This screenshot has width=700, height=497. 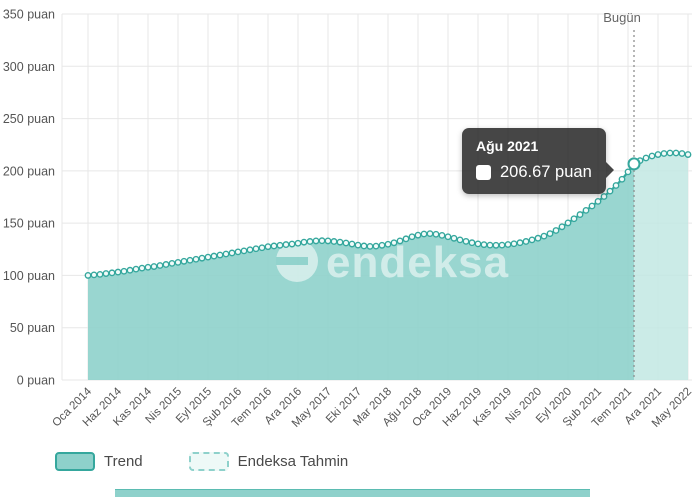 What do you see at coordinates (634, 164) in the screenshot?
I see `highlighted-point` at bounding box center [634, 164].